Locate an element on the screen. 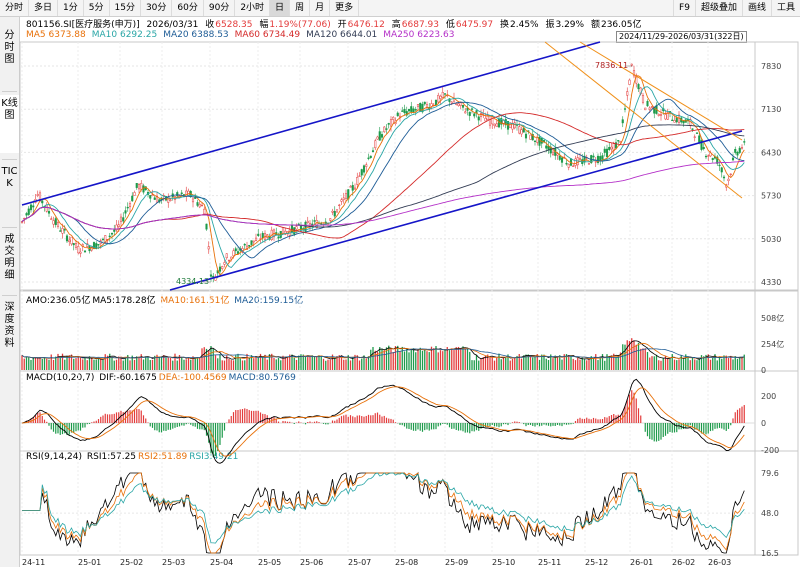 Image resolution: width=800 pixels, height=567 pixels. period-button-11: 月 is located at coordinates (320, 8).